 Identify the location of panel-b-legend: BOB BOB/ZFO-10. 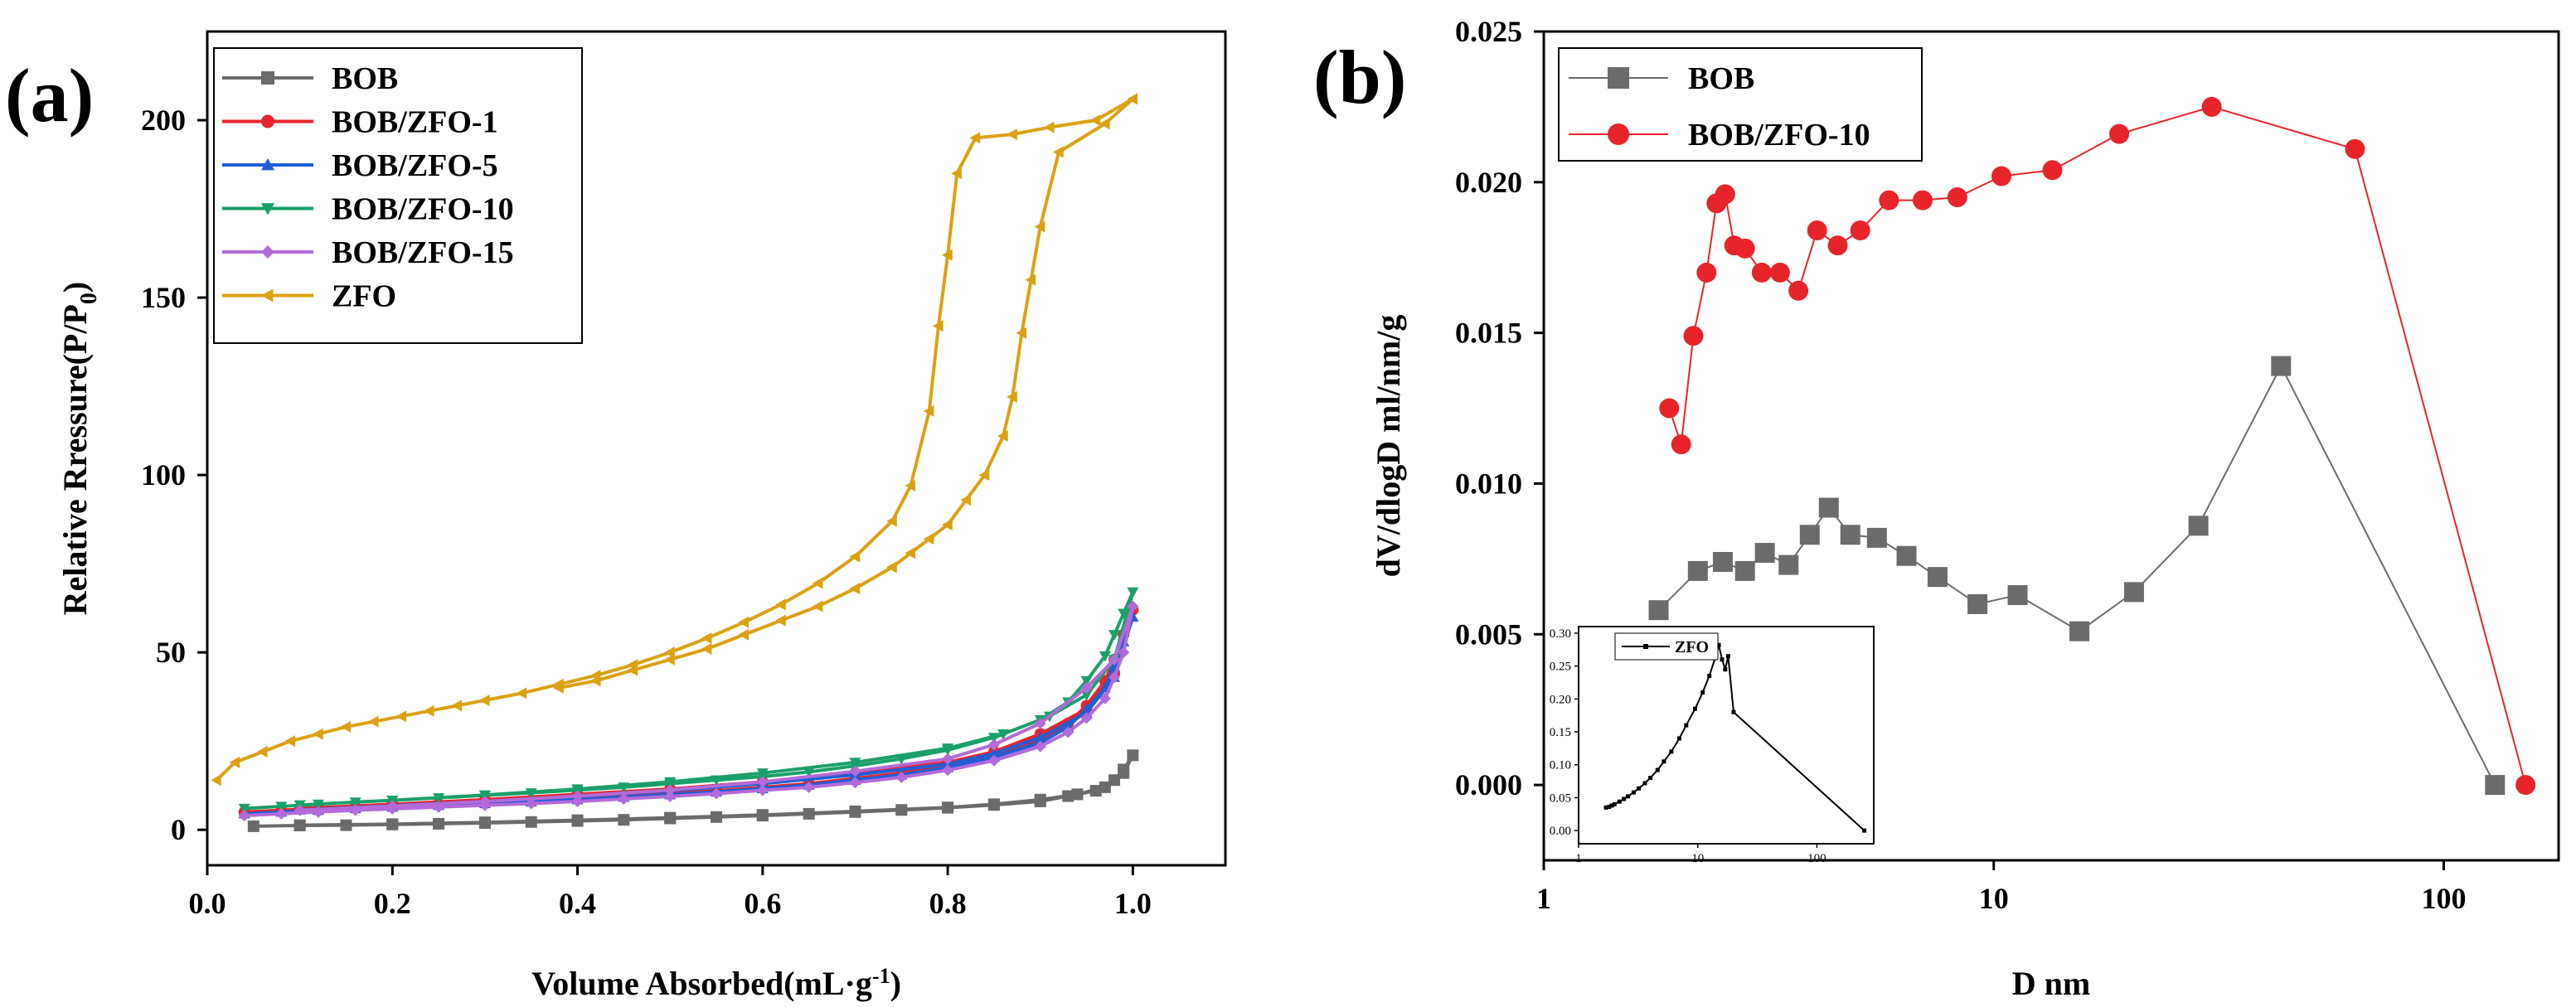
(1740, 104).